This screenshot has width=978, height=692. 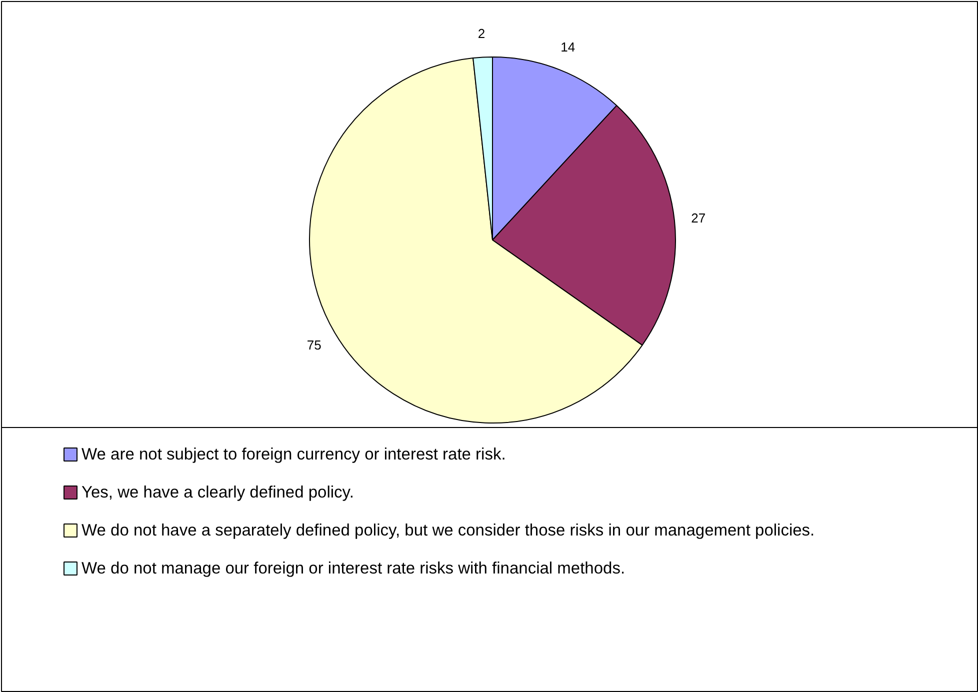 What do you see at coordinates (568, 47) in the screenshot?
I see `data-label: 14` at bounding box center [568, 47].